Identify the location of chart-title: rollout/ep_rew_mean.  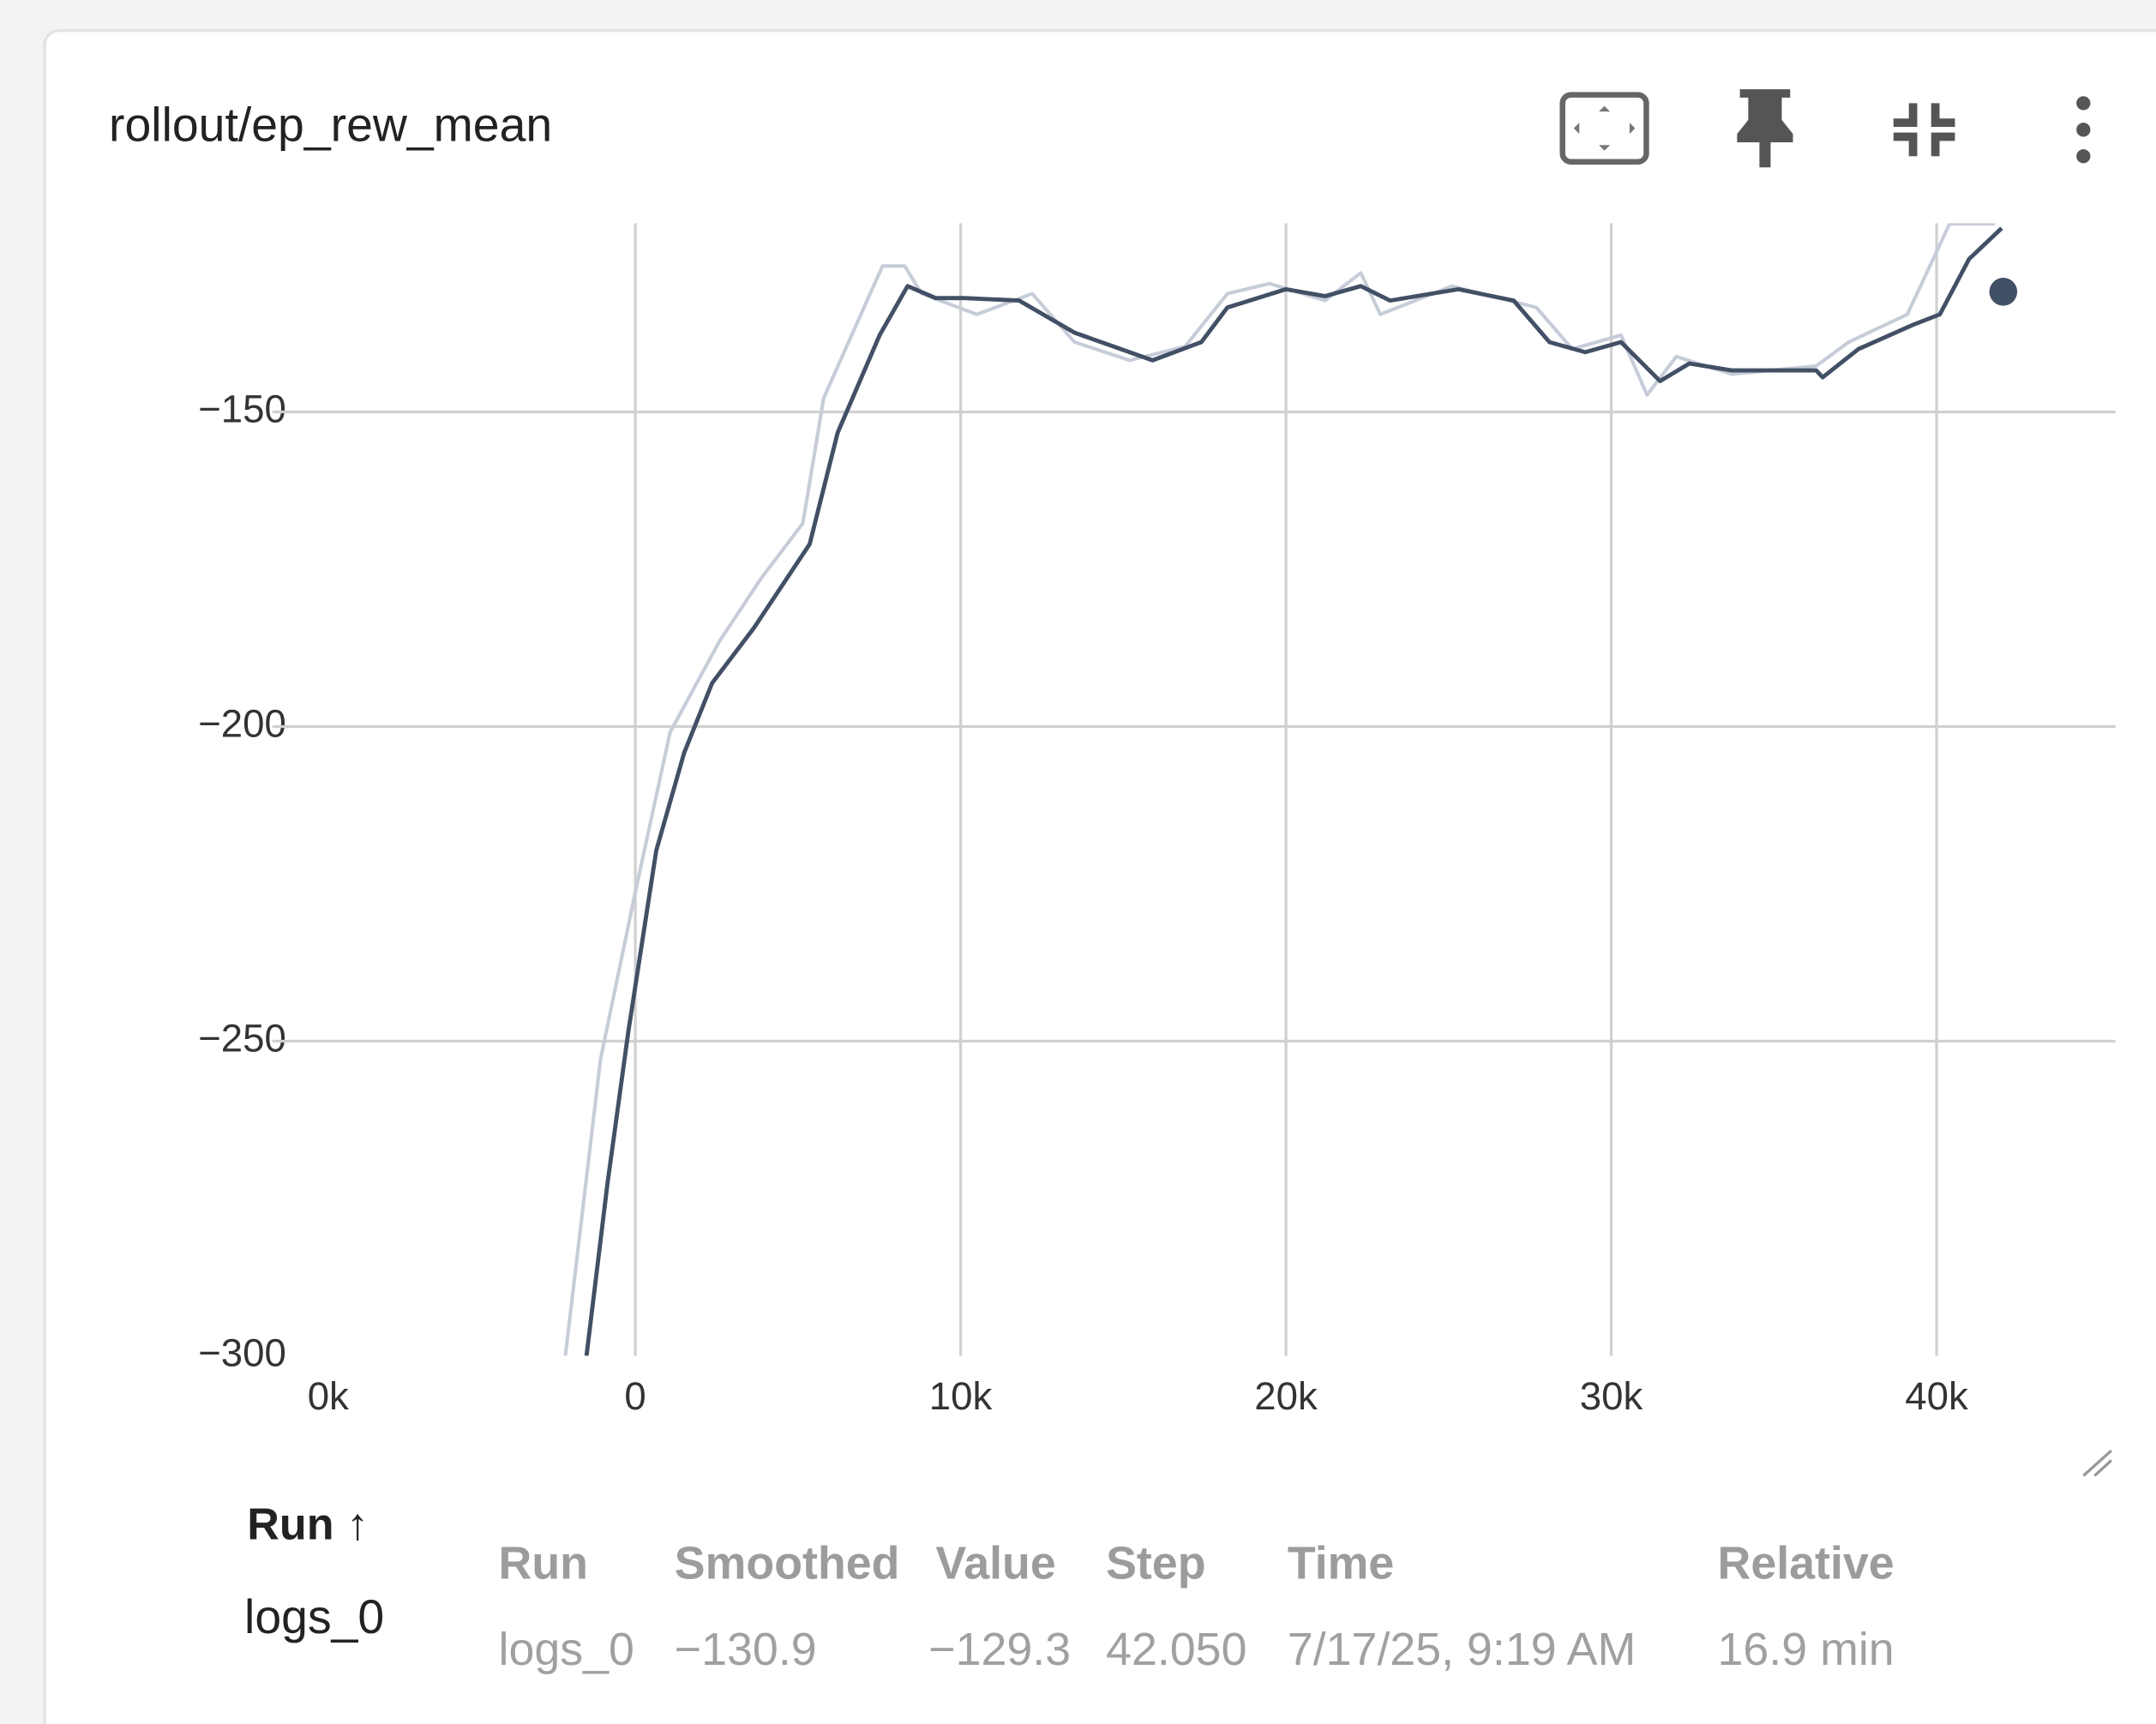
(330, 124).